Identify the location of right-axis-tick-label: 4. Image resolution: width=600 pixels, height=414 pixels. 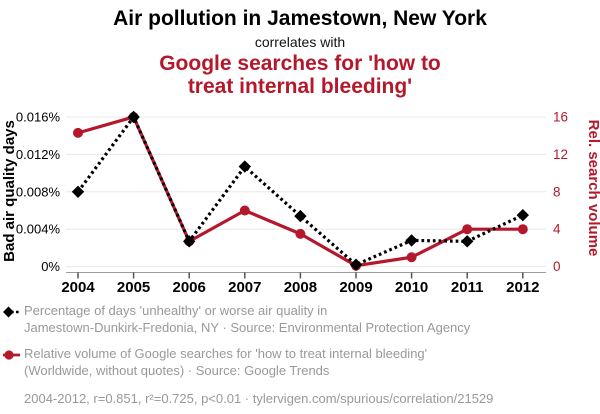
(557, 229).